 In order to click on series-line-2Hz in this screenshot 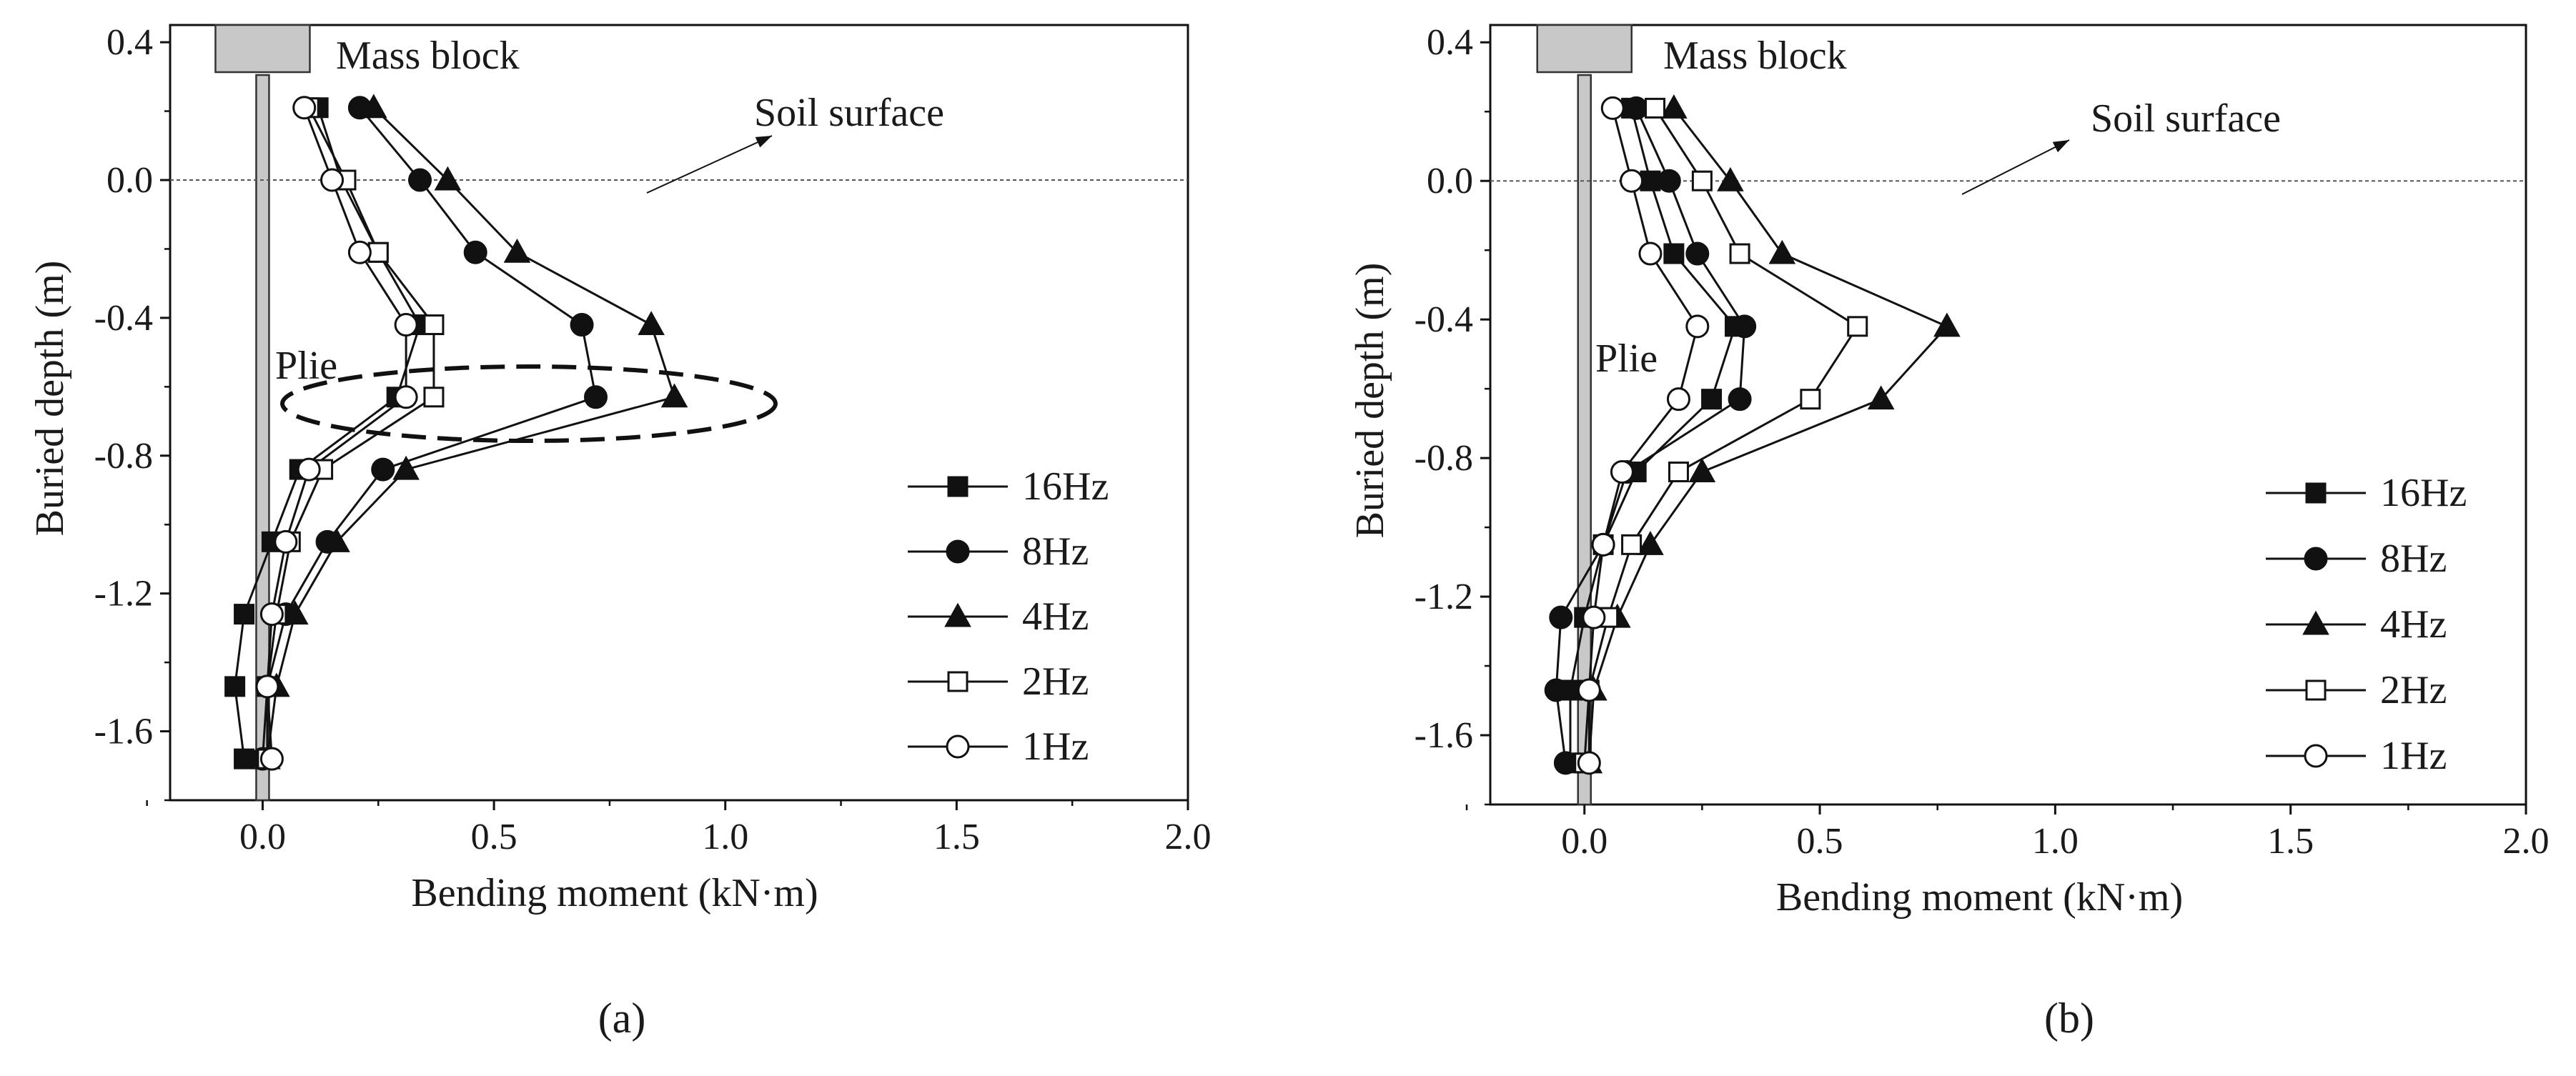, I will do `click(350, 433)`.